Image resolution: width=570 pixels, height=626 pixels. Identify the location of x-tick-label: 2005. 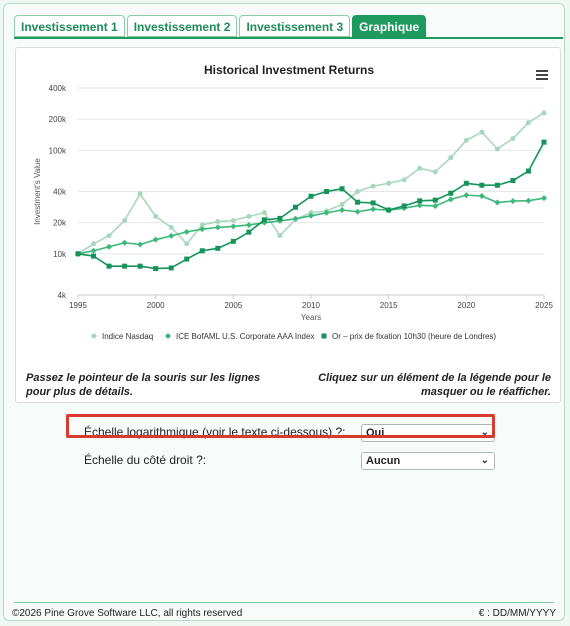
(233, 305).